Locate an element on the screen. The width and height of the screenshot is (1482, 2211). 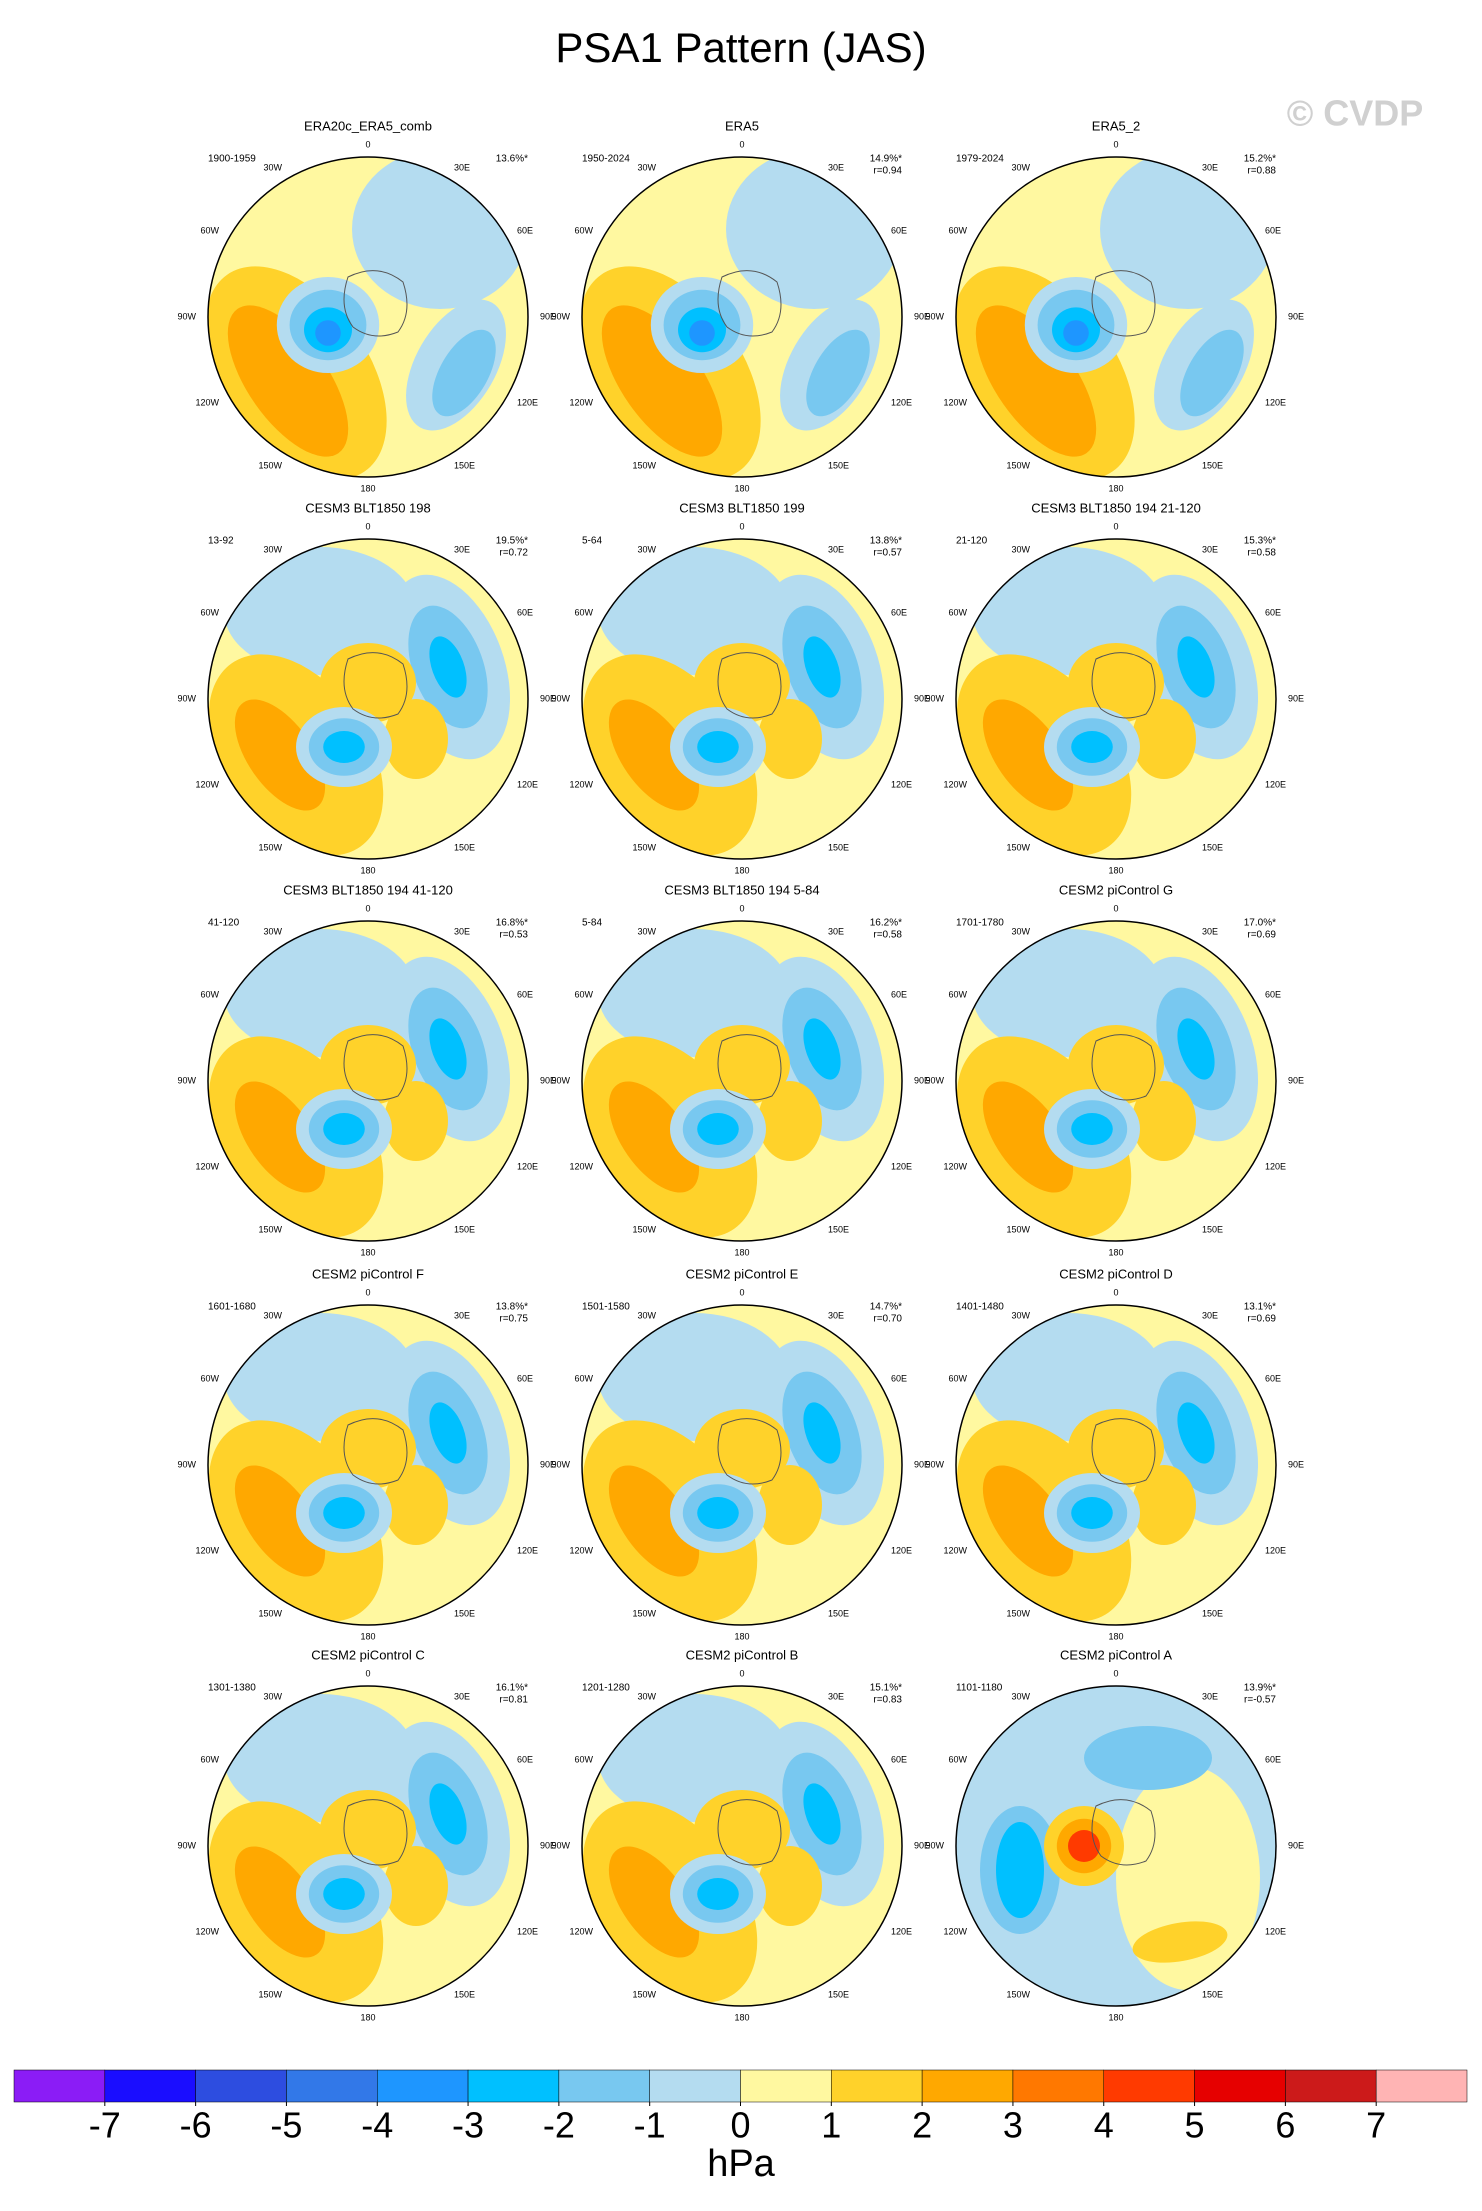
colorbar-unit: hPa is located at coordinates (741, 2164).